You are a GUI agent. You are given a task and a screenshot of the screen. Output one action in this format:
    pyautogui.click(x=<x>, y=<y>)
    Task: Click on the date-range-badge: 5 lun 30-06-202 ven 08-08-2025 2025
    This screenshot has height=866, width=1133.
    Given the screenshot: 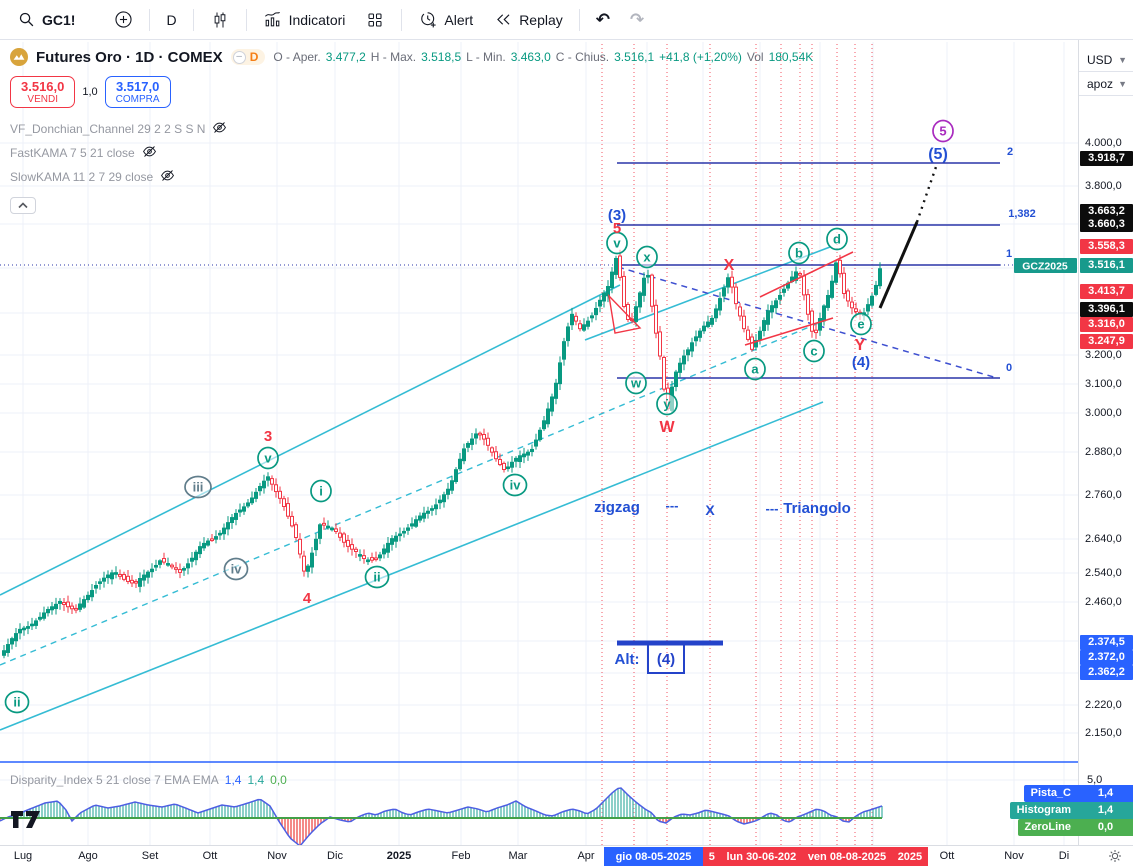 What is the action you would take?
    pyautogui.click(x=815, y=856)
    